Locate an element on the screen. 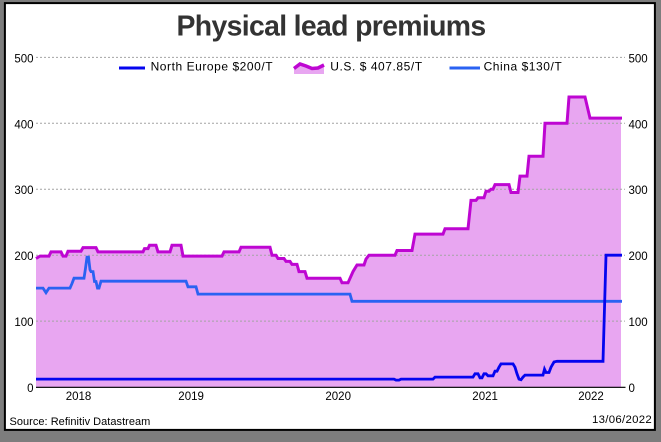  svg-text: 2018 is located at coordinates (79, 397).